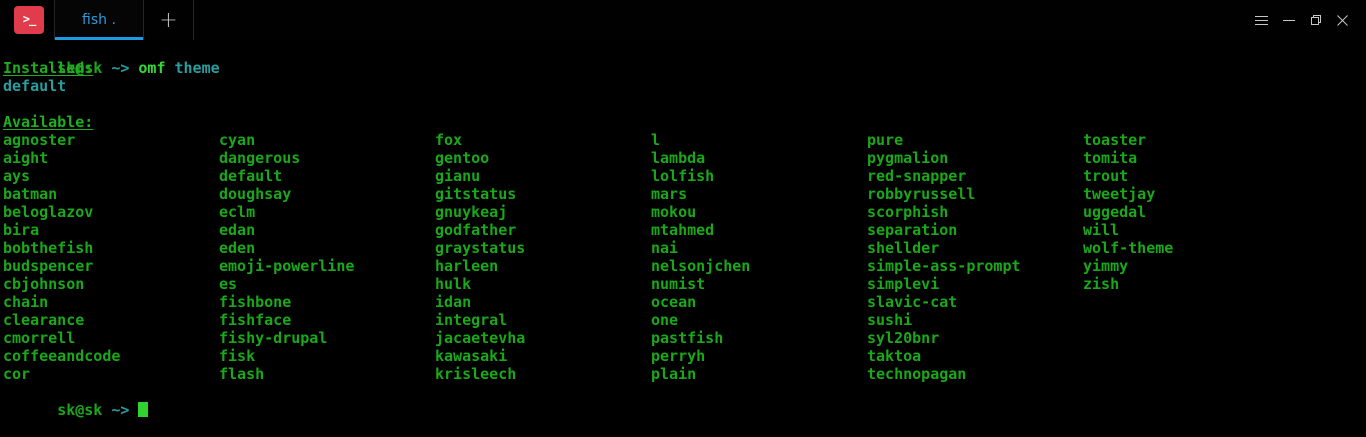  What do you see at coordinates (903, 284) in the screenshot?
I see `theme-name: simplevi` at bounding box center [903, 284].